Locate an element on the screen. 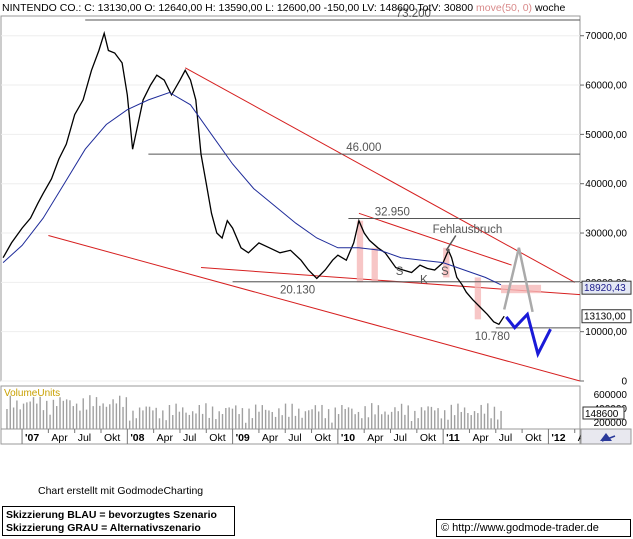  scenario-gray-line is located at coordinates (518, 280).